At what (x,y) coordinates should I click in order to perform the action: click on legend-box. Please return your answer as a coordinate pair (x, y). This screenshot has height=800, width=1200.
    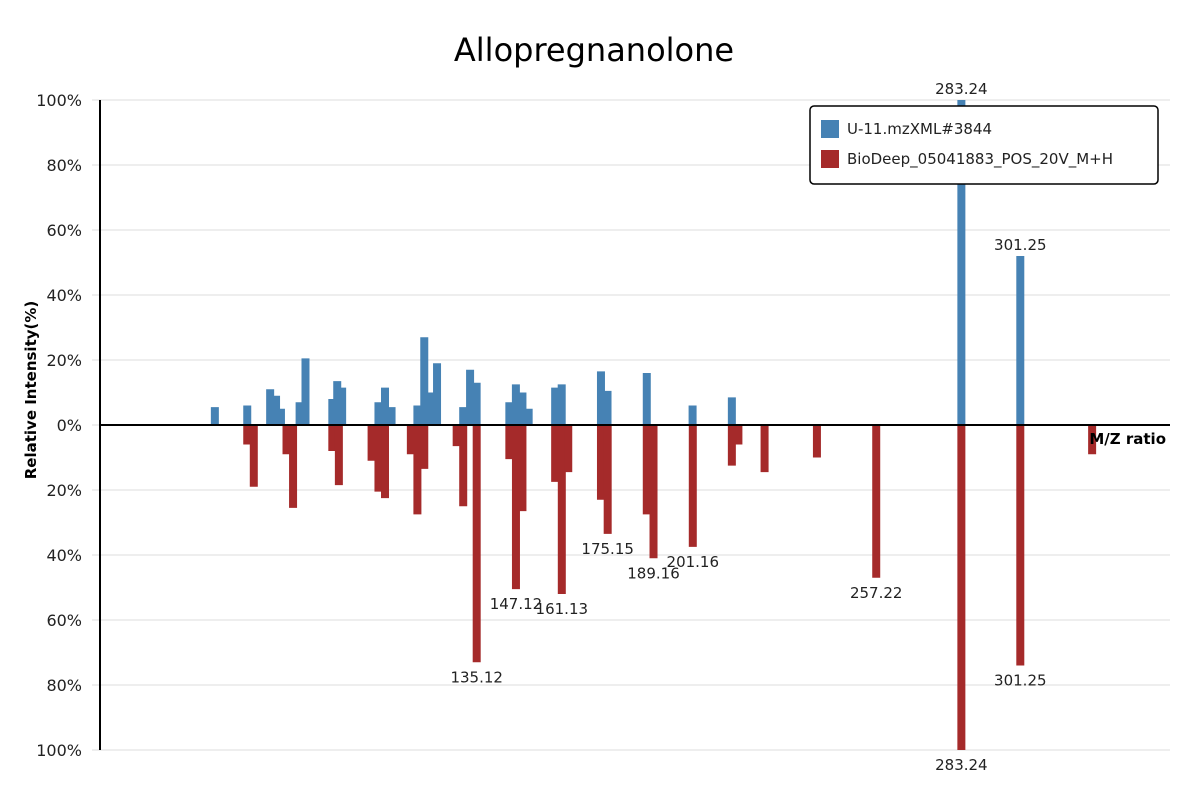
    Looking at the image, I should click on (984, 145).